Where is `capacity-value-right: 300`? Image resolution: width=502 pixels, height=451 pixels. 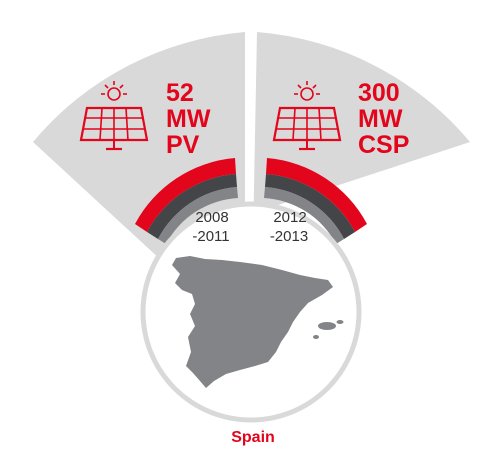 capacity-value-right: 300 is located at coordinates (379, 93).